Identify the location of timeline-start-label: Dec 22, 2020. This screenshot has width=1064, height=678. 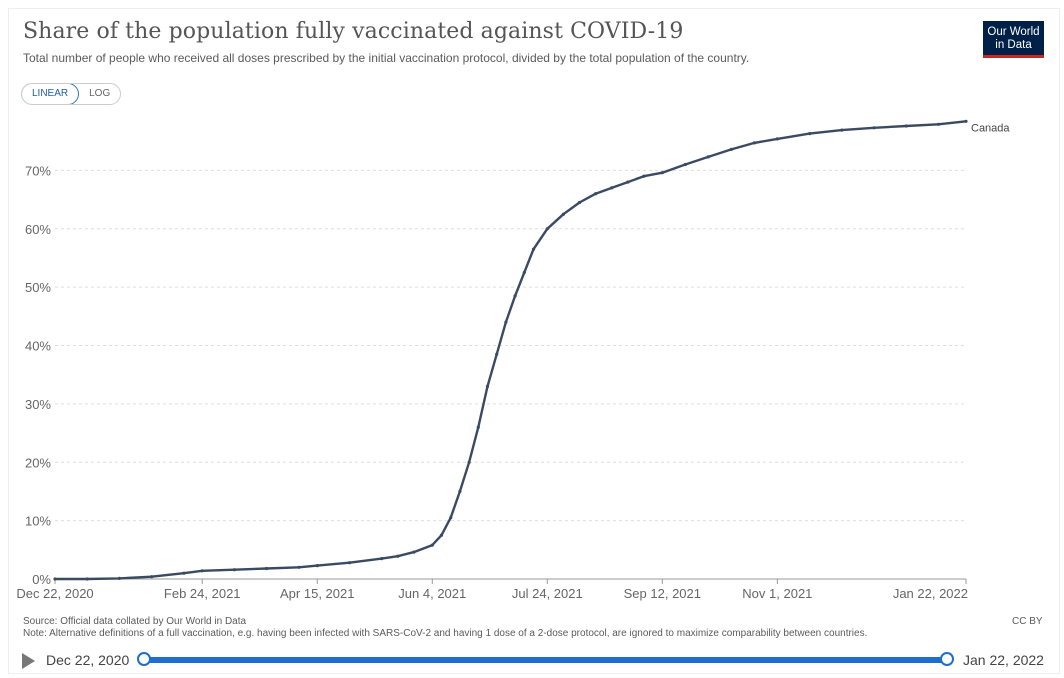
(88, 660).